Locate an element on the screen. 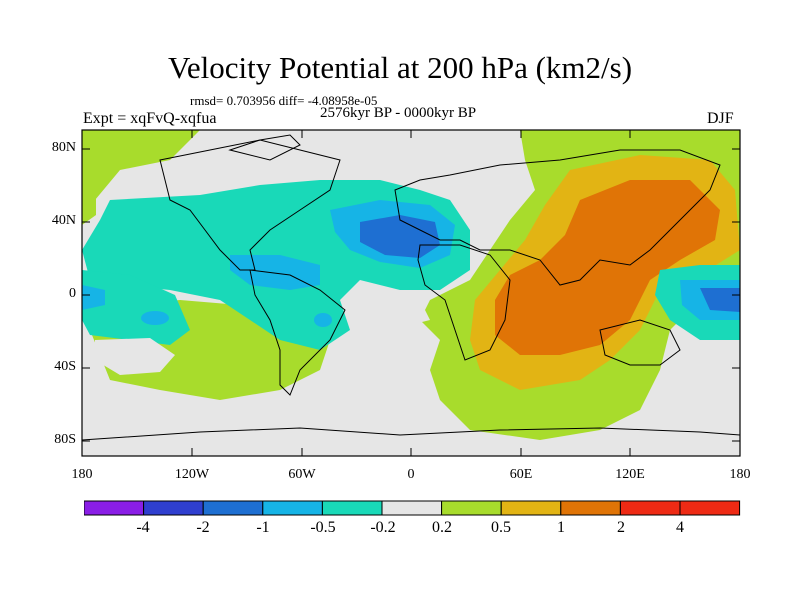 The image size is (800, 600). rmsd-stats: rmsd= 0.703956 diff= -4.08958e-05 is located at coordinates (284, 100).